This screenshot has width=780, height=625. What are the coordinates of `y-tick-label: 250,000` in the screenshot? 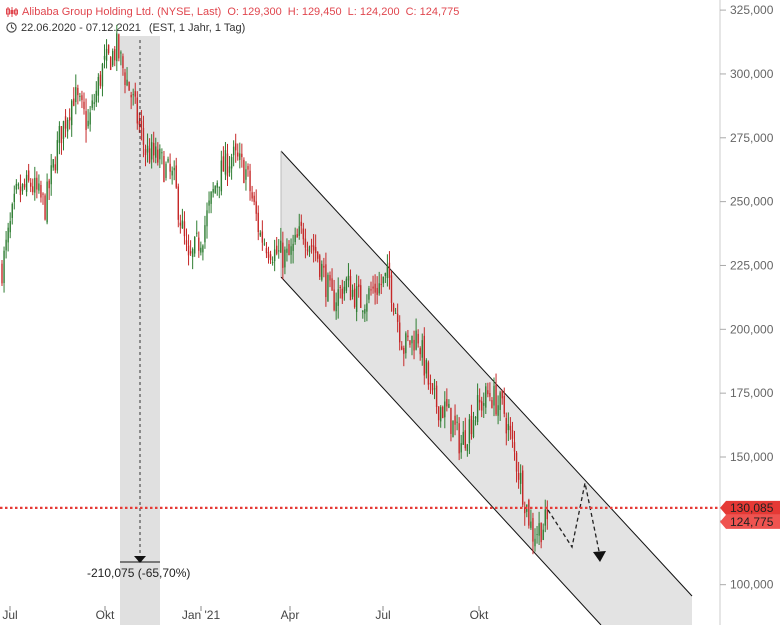 It's located at (752, 202).